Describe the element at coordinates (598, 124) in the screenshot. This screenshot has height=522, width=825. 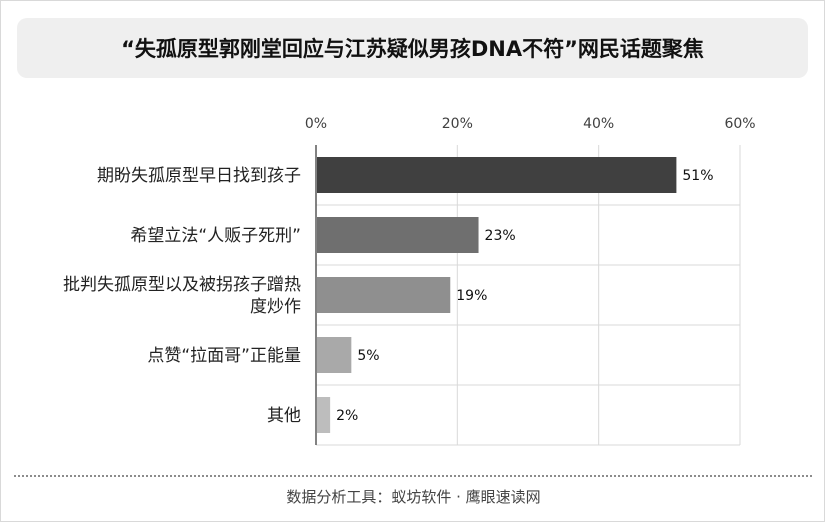
I see `x-tick-label: 40%` at that location.